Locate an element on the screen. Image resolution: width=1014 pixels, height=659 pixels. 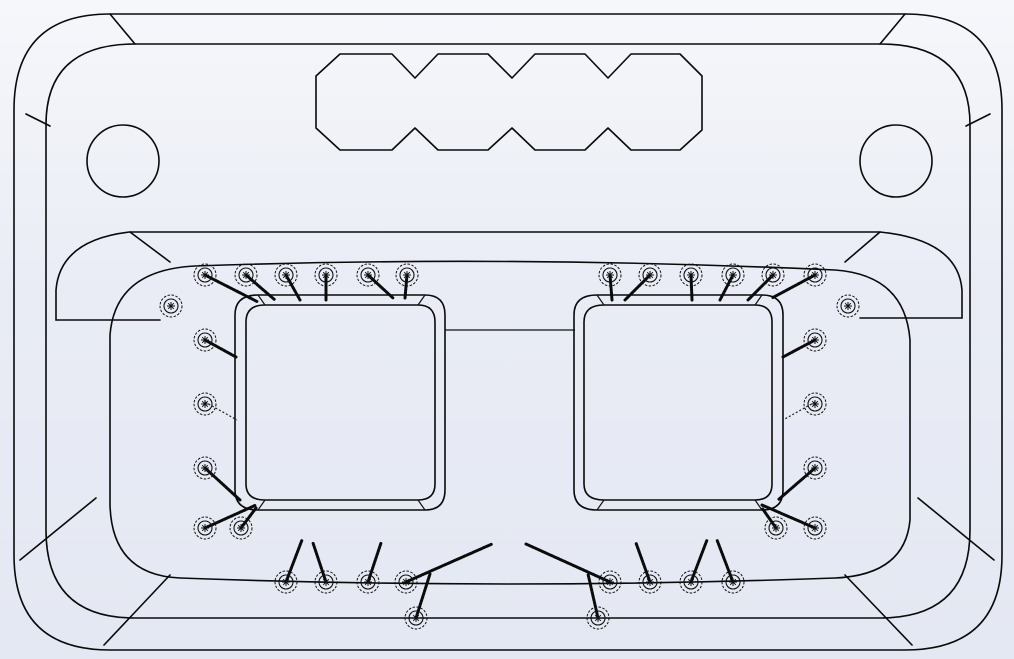
pocket-right is located at coordinates (678, 402).